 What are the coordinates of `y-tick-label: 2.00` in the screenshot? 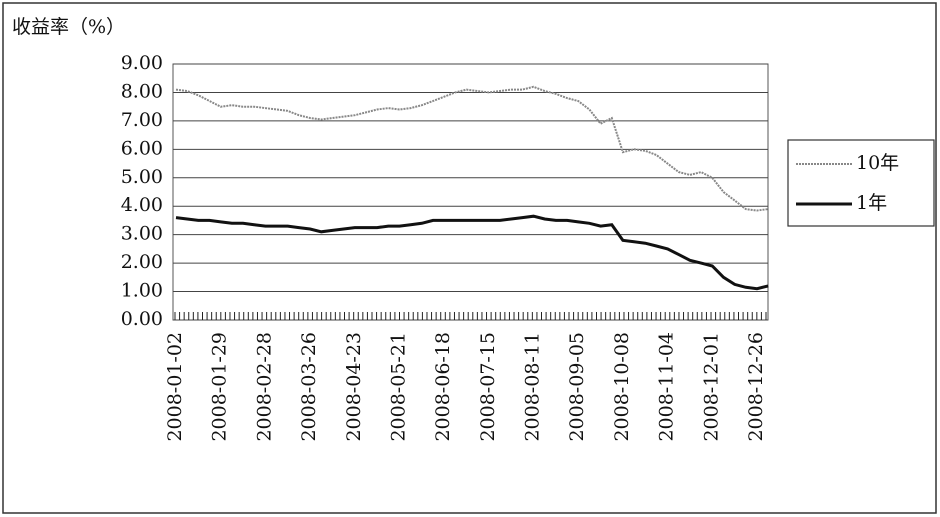 It's located at (142, 262).